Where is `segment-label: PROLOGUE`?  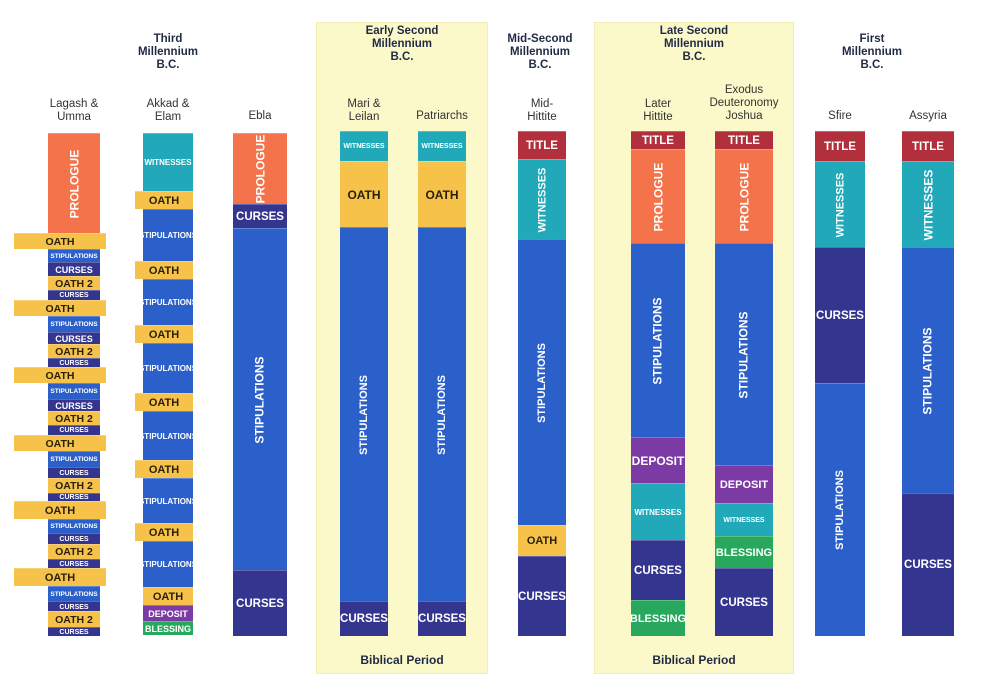 segment-label: PROLOGUE is located at coordinates (74, 183).